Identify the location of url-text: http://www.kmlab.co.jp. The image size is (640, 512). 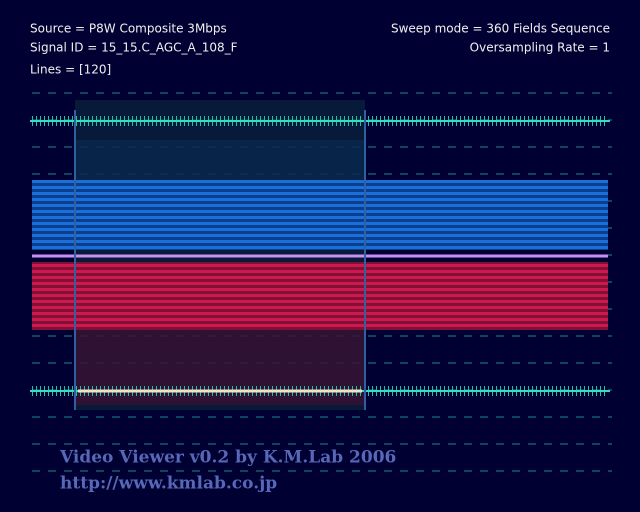
(168, 484).